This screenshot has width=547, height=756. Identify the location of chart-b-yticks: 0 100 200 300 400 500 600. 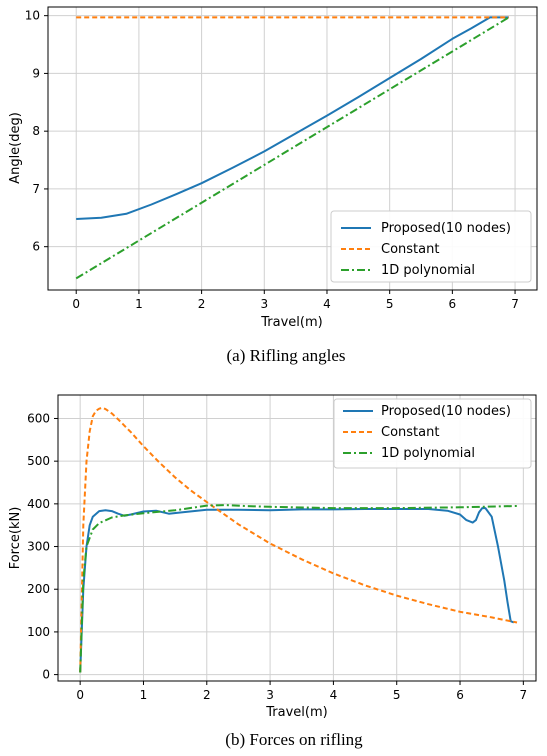
(42, 546).